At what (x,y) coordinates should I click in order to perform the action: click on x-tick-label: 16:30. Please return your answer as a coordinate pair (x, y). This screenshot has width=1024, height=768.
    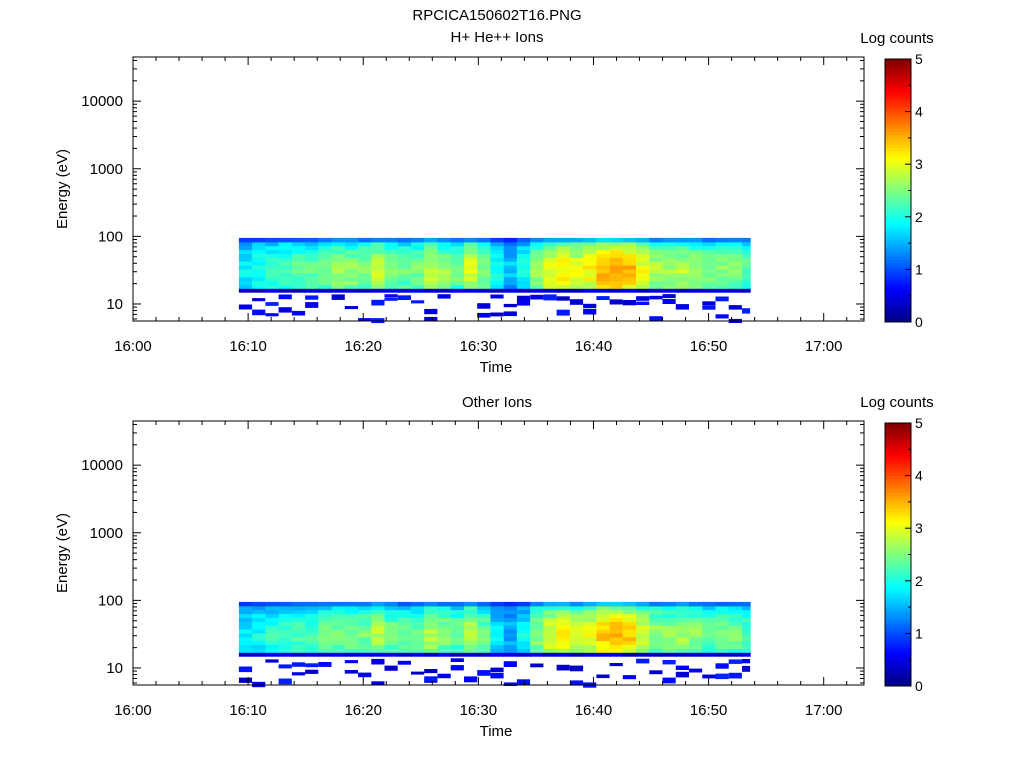
    Looking at the image, I should click on (479, 346).